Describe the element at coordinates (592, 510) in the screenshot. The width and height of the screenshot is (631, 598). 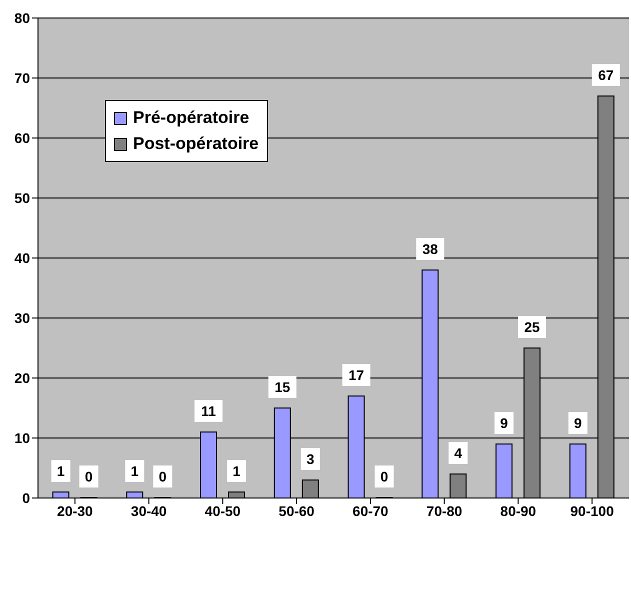
I see `x-tick-label: 90-100` at that location.